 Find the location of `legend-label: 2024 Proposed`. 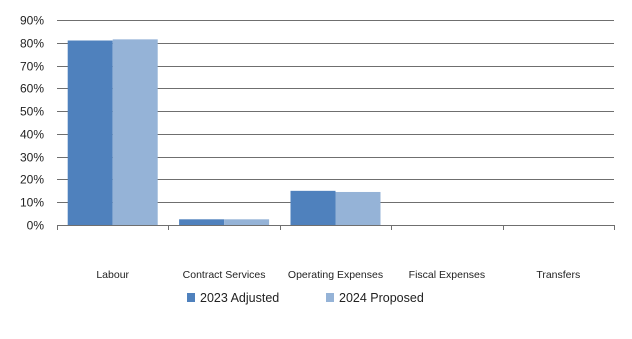

legend-label: 2024 Proposed is located at coordinates (381, 298).